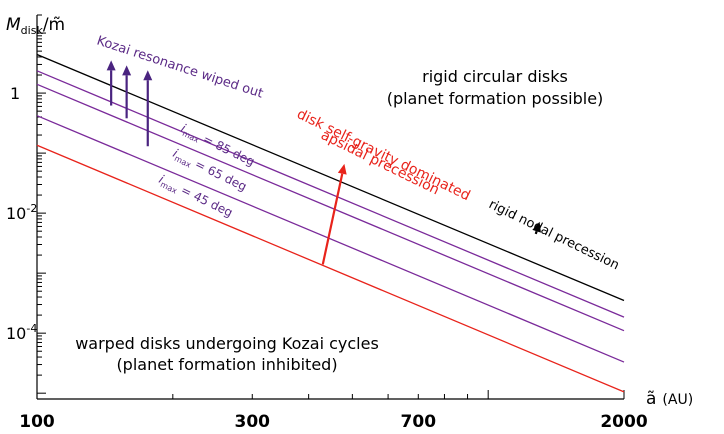  I want to click on y-tick-label: 10⁻⁴, so click(21, 332).